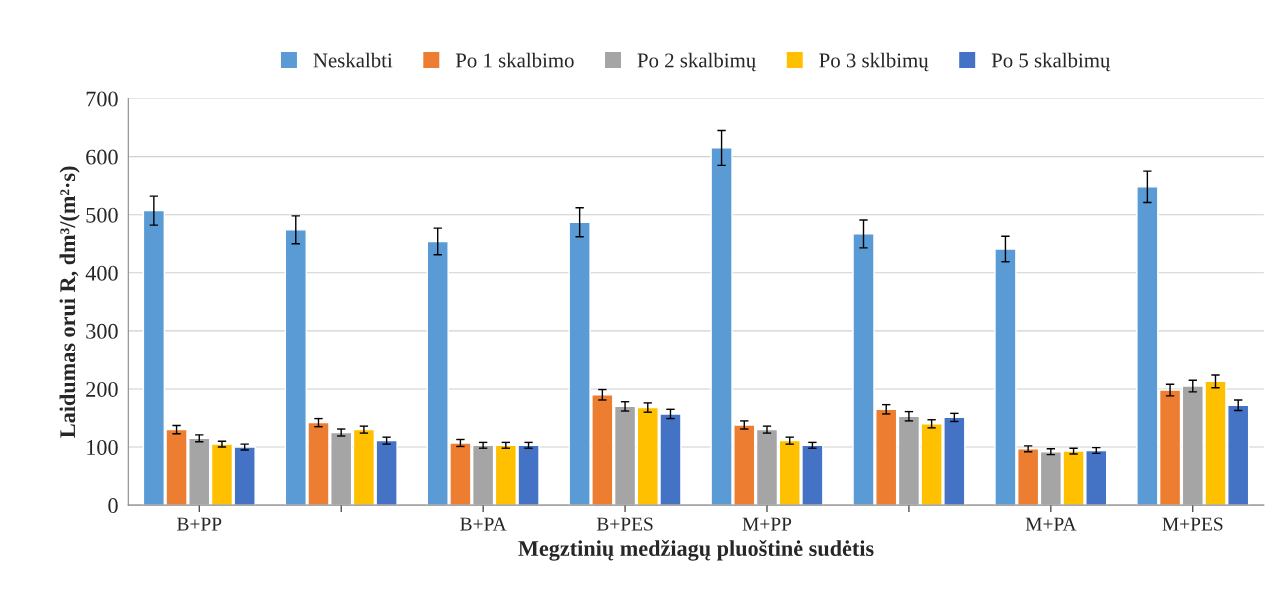 The image size is (1283, 616). Describe the element at coordinates (624, 524) in the screenshot. I see `x-tick-label: B+PES` at that location.